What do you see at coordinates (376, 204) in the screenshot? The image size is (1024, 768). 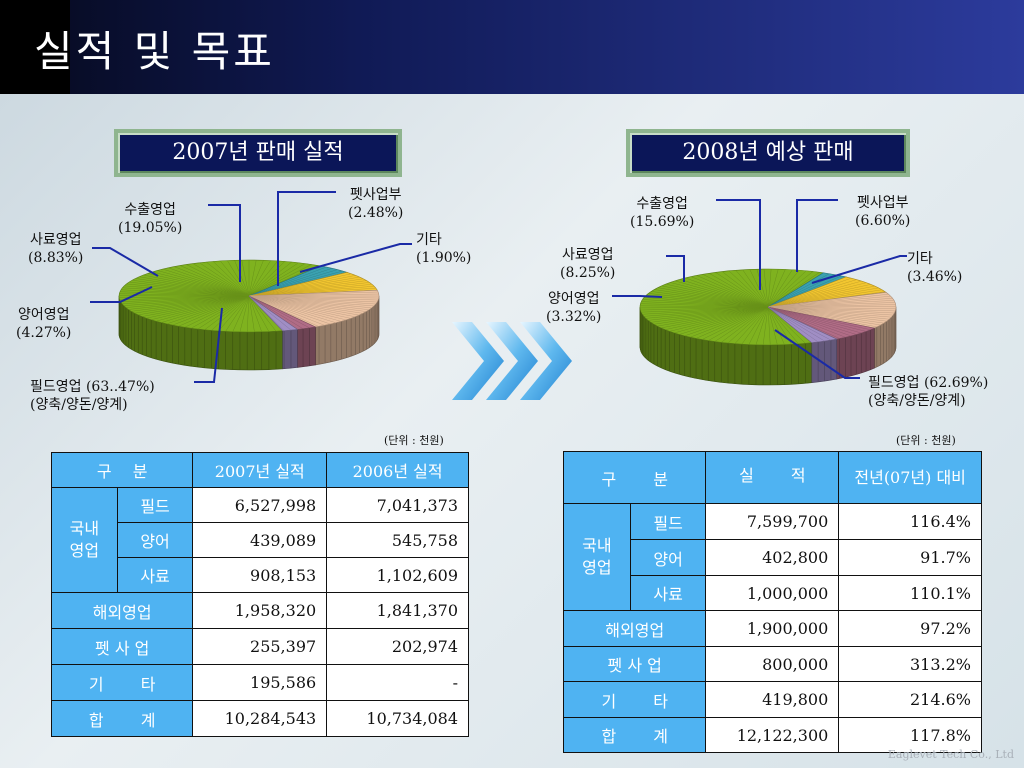 I see `label-2007-pet: 펫사업부 (2.48%)` at bounding box center [376, 204].